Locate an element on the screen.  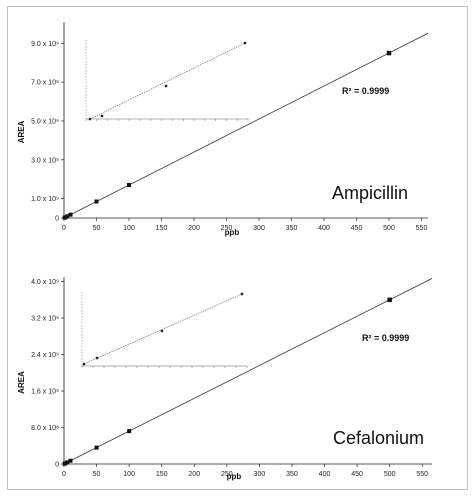
chart2-compound-name: Cefalonium is located at coordinates (378, 438).